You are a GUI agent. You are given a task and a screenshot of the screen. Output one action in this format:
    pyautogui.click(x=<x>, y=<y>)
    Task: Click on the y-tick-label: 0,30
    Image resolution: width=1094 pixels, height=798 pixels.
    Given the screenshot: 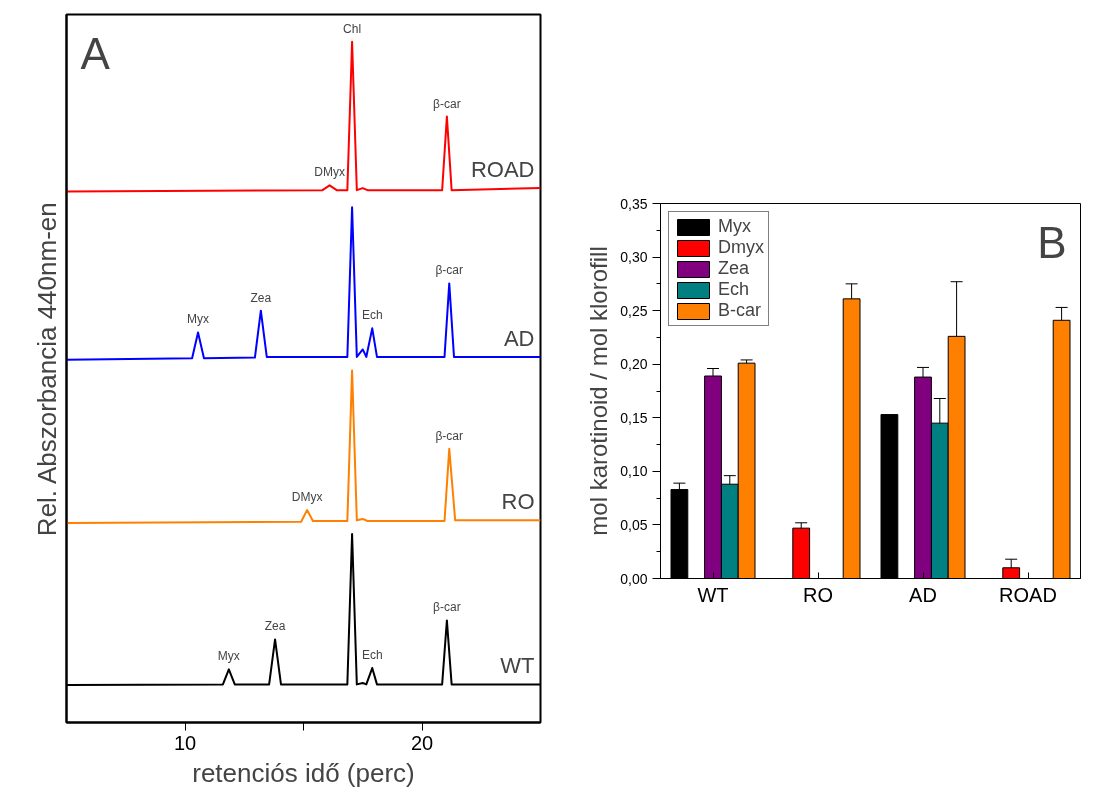 What is the action you would take?
    pyautogui.click(x=634, y=257)
    